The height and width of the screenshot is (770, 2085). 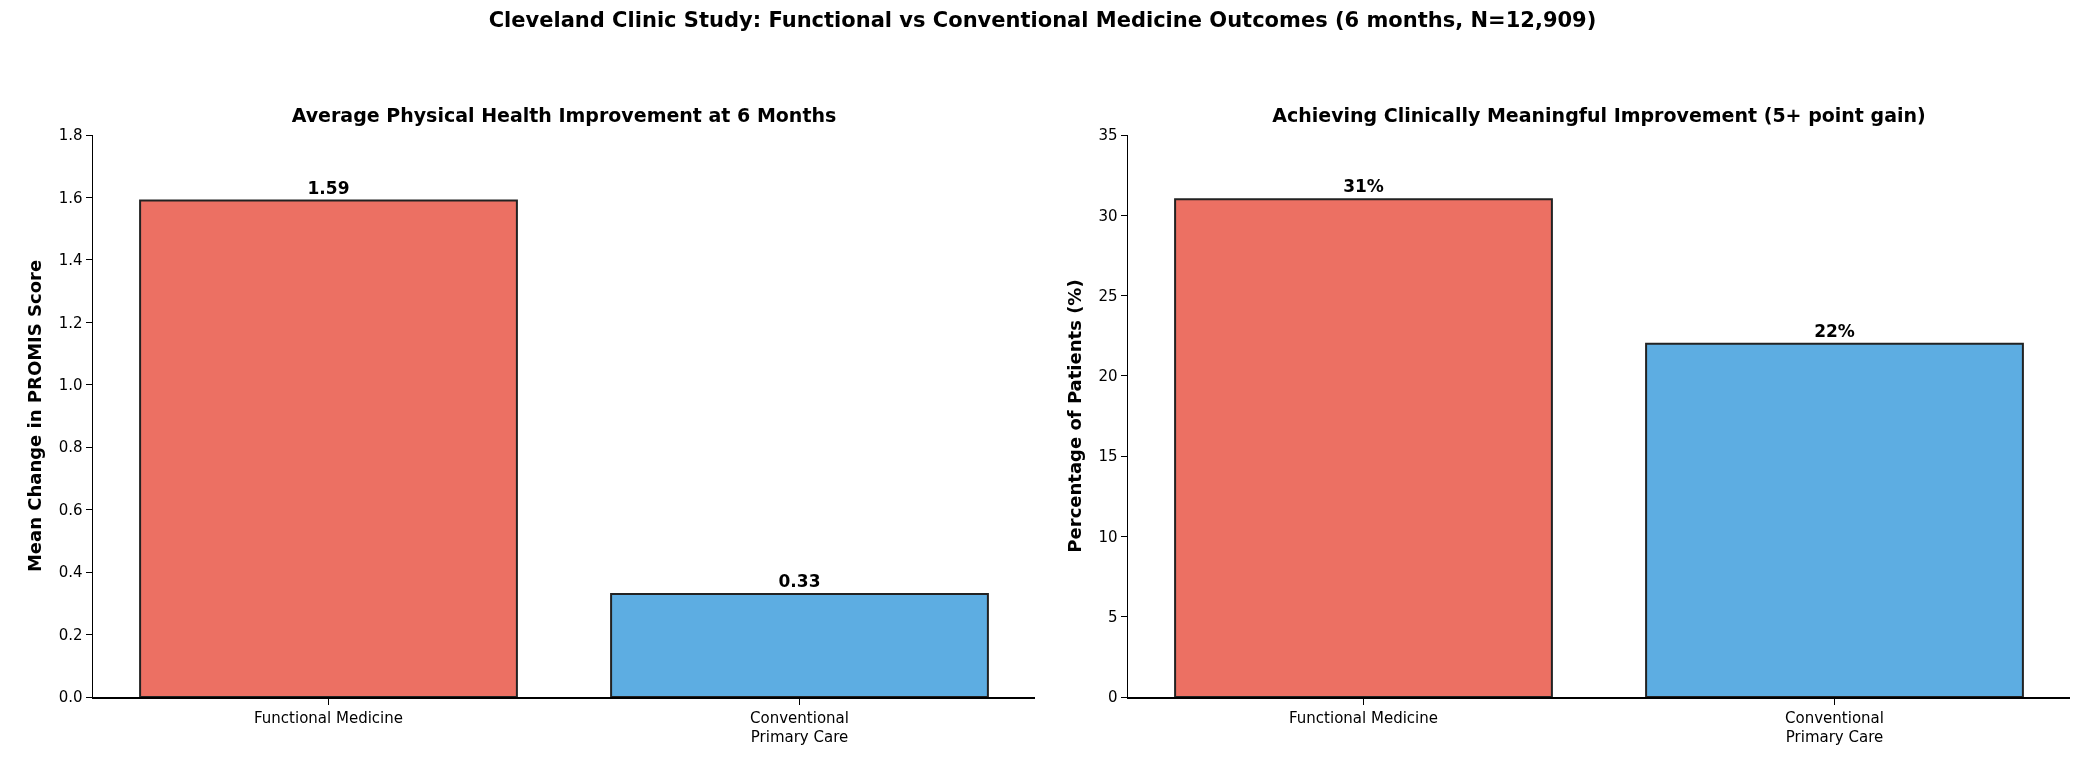 What do you see at coordinates (1108, 456) in the screenshot?
I see `y-tick-label: 15` at bounding box center [1108, 456].